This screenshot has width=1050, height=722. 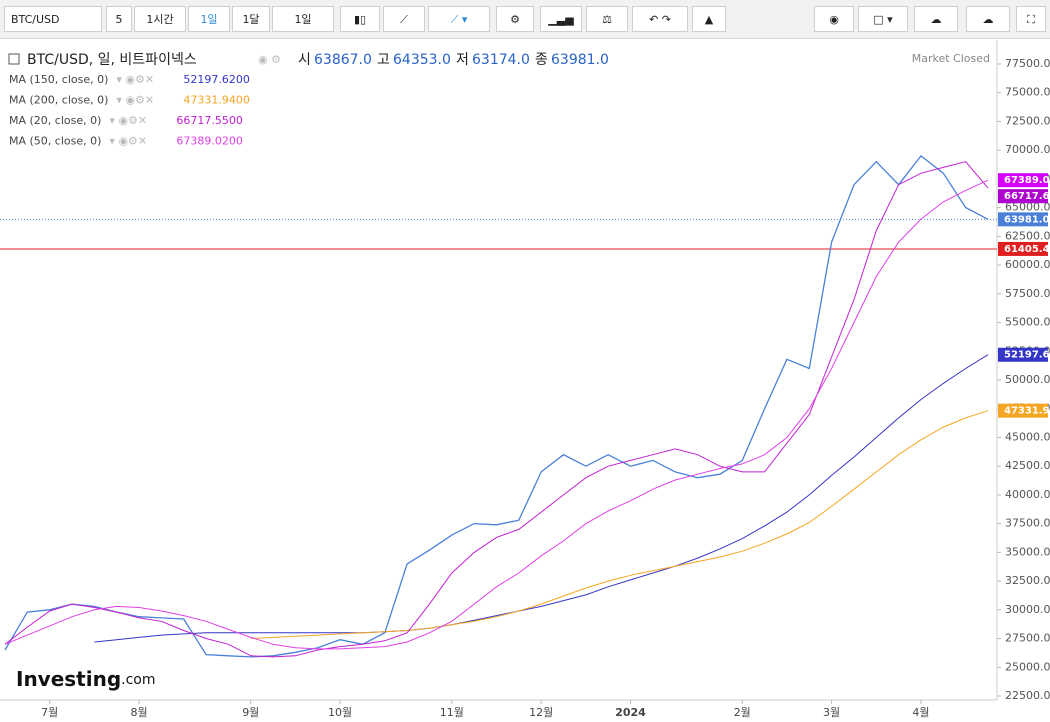 I want to click on y-tick-label: 65000.0, so click(x=1027, y=207).